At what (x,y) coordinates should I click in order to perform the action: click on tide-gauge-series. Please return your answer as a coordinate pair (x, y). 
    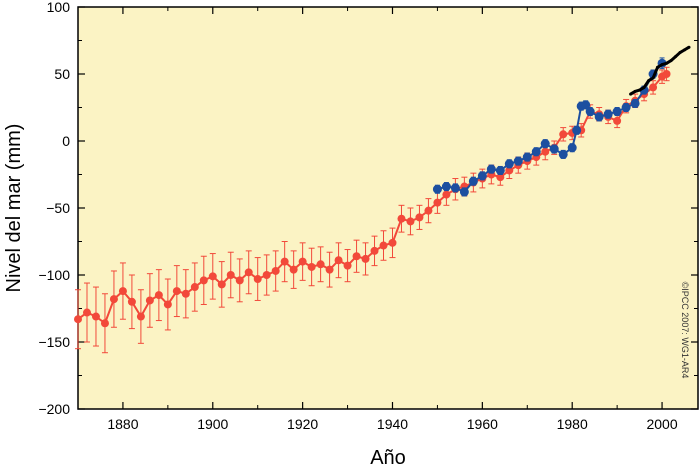
    Looking at the image, I should click on (549, 127).